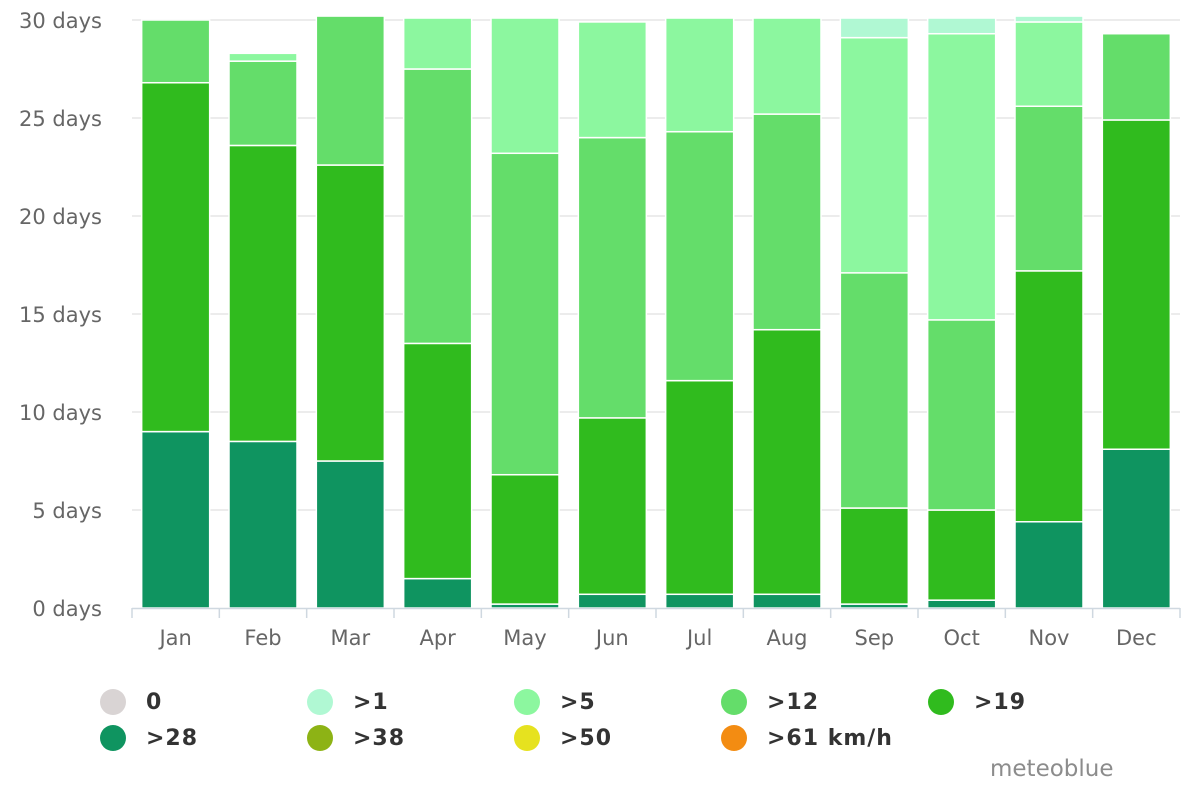 The image size is (1200, 800). What do you see at coordinates (348, 702) in the screenshot?
I see `legend-item: >1` at bounding box center [348, 702].